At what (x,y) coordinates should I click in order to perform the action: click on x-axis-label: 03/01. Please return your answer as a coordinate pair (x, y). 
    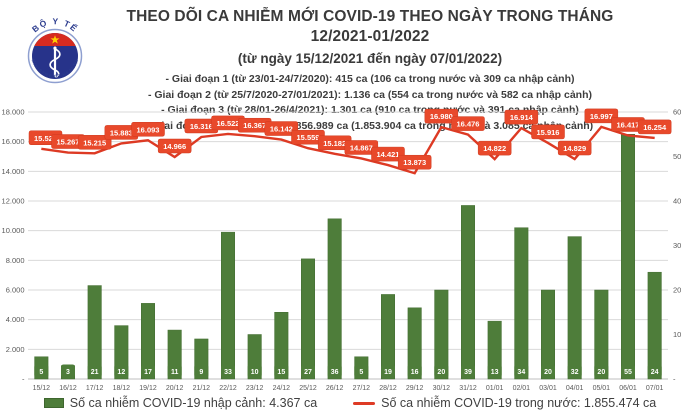
    Looking at the image, I should click on (548, 388).